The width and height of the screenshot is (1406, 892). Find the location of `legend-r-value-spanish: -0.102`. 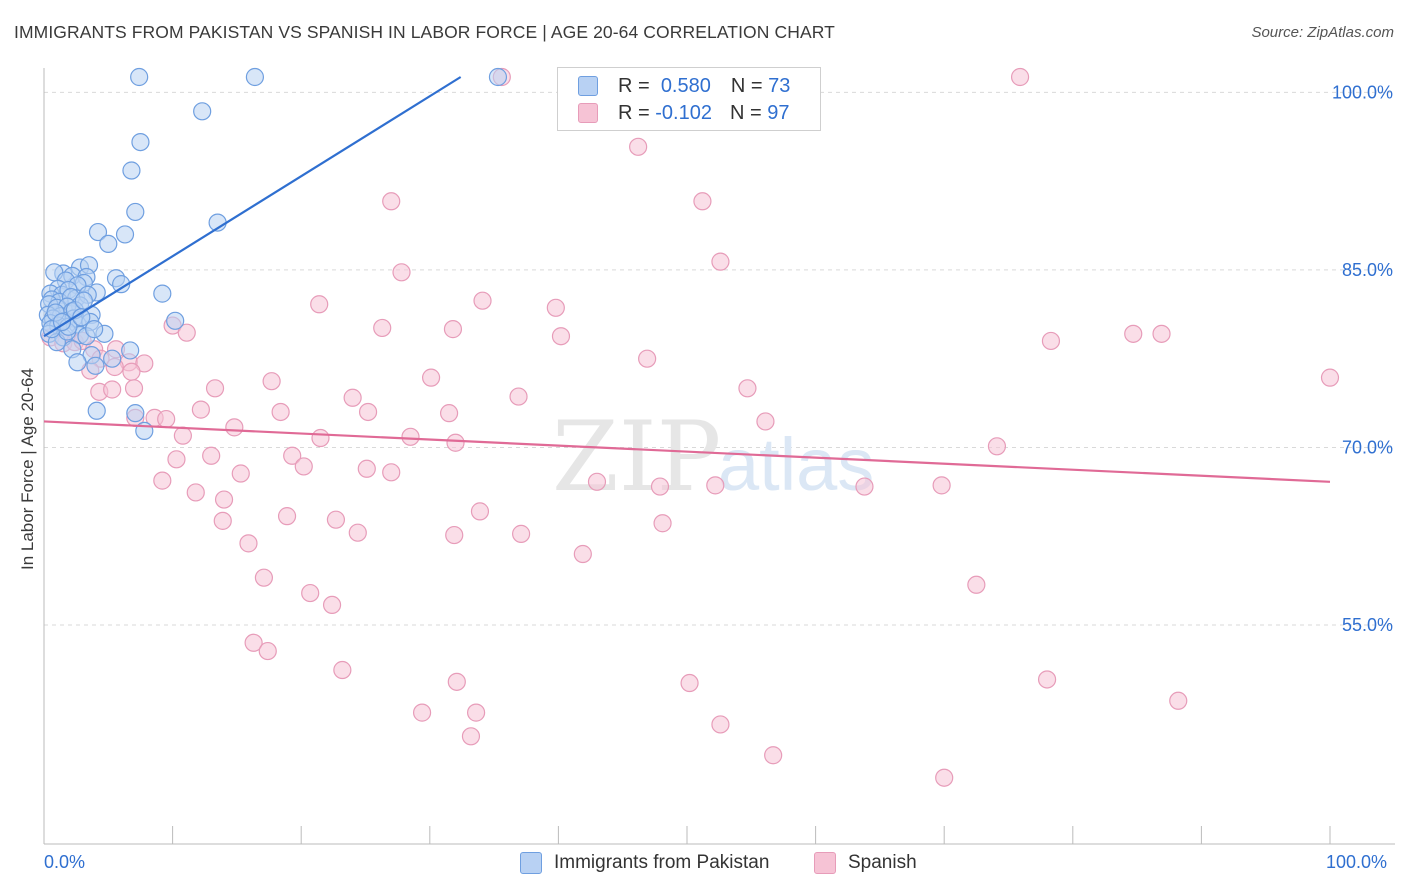

legend-r-value-spanish: -0.102 is located at coordinates (683, 112).